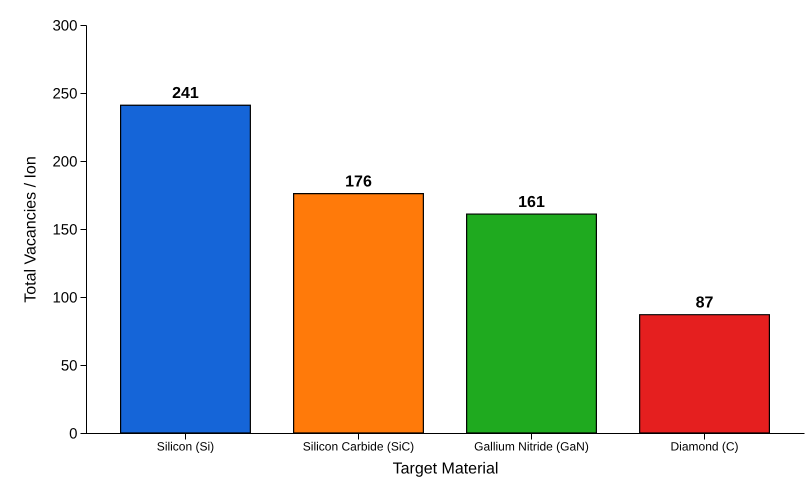 This screenshot has width=807, height=486. I want to click on y-tick-label: 200, so click(65, 162).